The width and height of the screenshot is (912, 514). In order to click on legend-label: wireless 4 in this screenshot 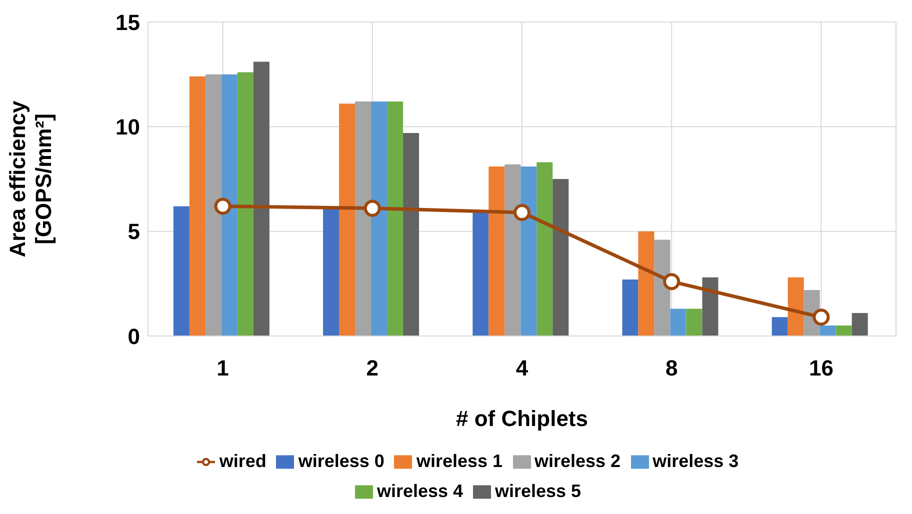, I will do `click(419, 491)`.